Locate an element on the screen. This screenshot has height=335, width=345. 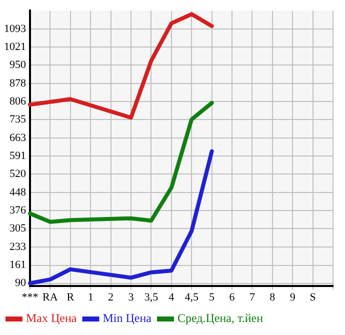
y-tick-label: 663 is located at coordinates (18, 138).